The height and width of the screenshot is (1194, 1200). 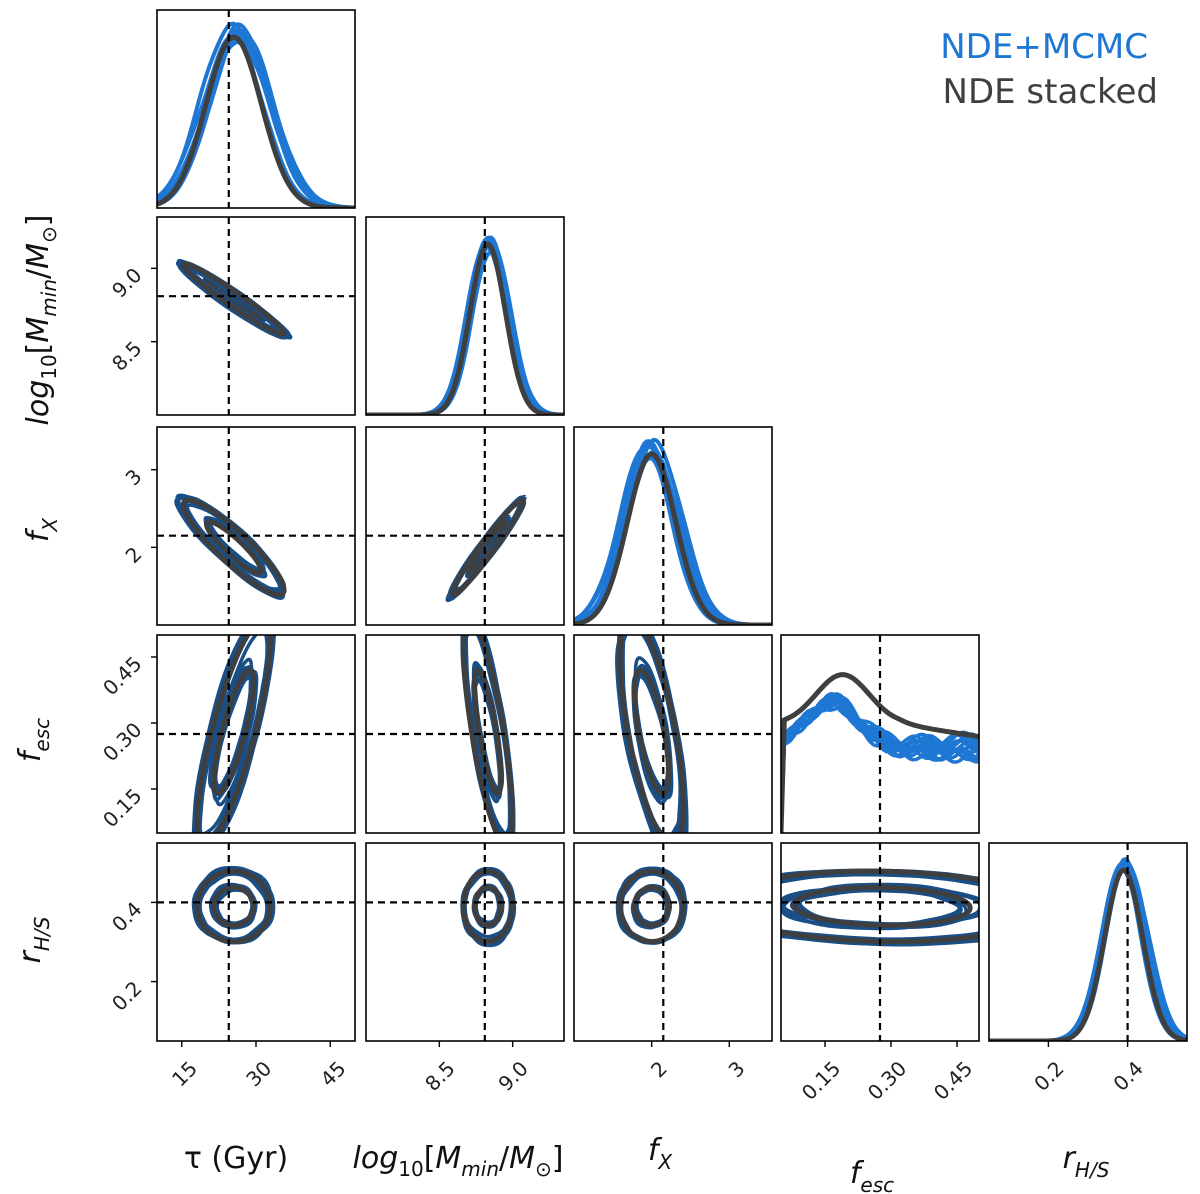 I want to click on y-axis-title-rhs: rH/S, so click(x=33, y=939).